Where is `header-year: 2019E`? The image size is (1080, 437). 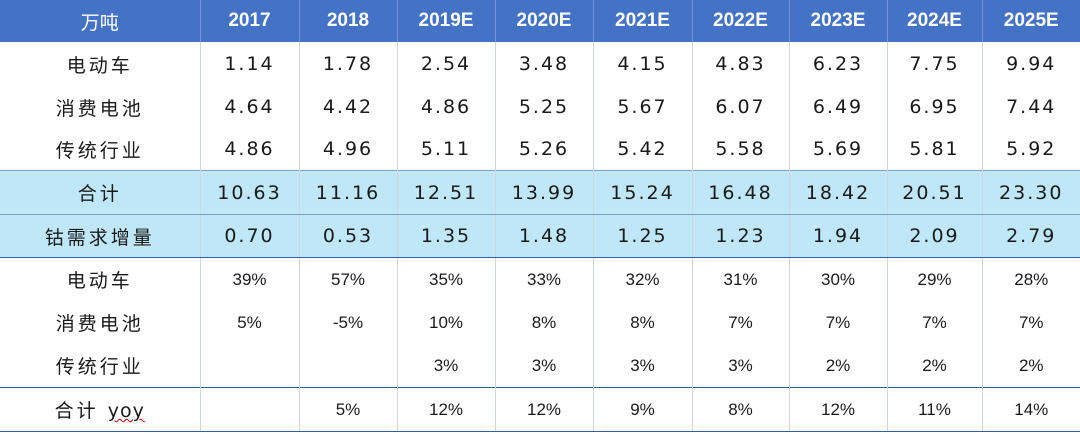 header-year: 2019E is located at coordinates (446, 21).